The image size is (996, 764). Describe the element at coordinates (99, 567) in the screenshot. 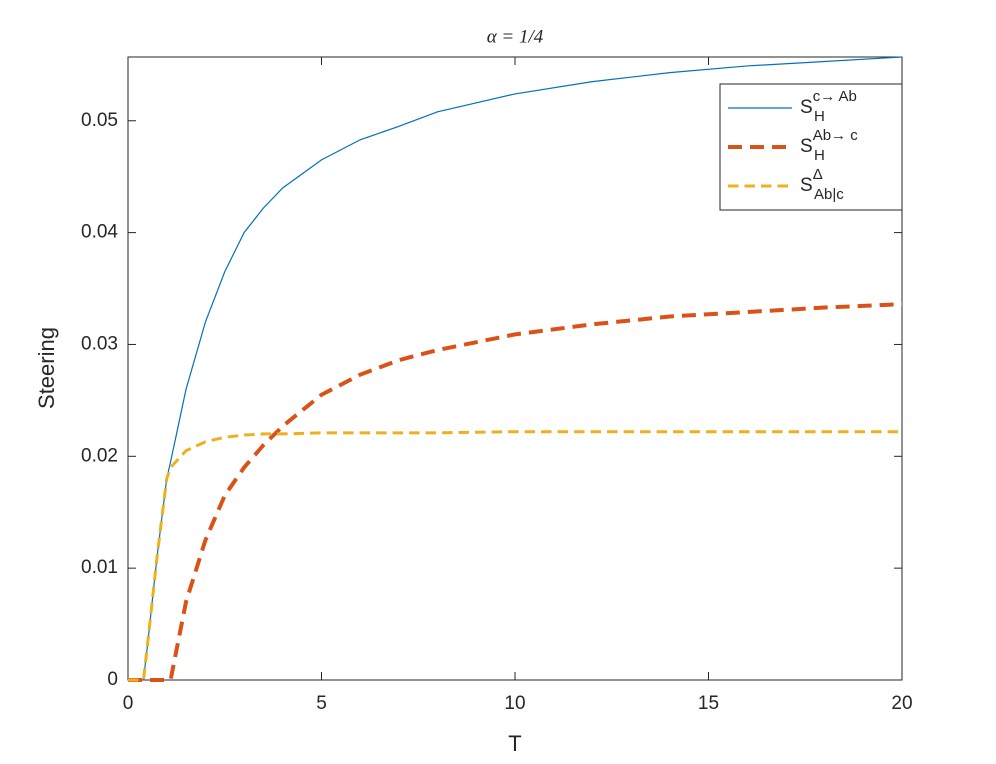

I see `y-tick-label: 0.01` at that location.